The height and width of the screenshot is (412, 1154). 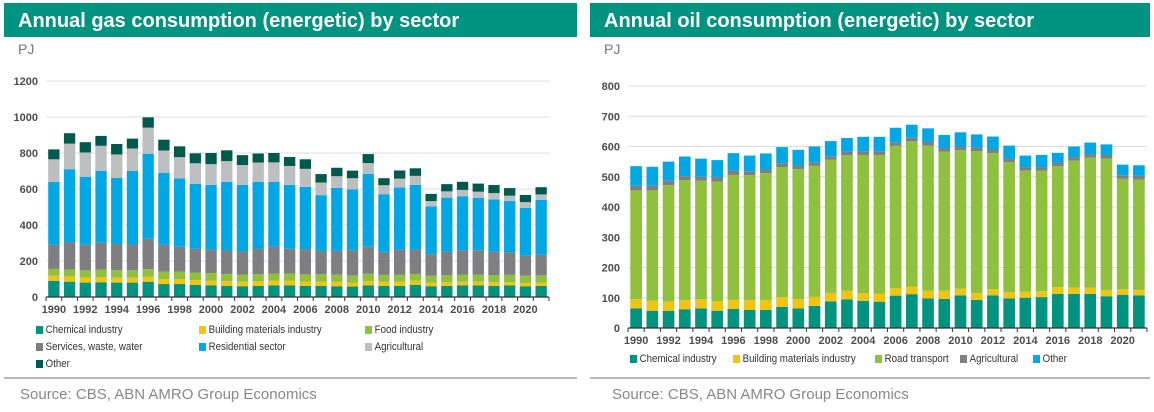 What do you see at coordinates (242, 347) in the screenshot?
I see `gas-legend-item-residential-sector: Residential sector` at bounding box center [242, 347].